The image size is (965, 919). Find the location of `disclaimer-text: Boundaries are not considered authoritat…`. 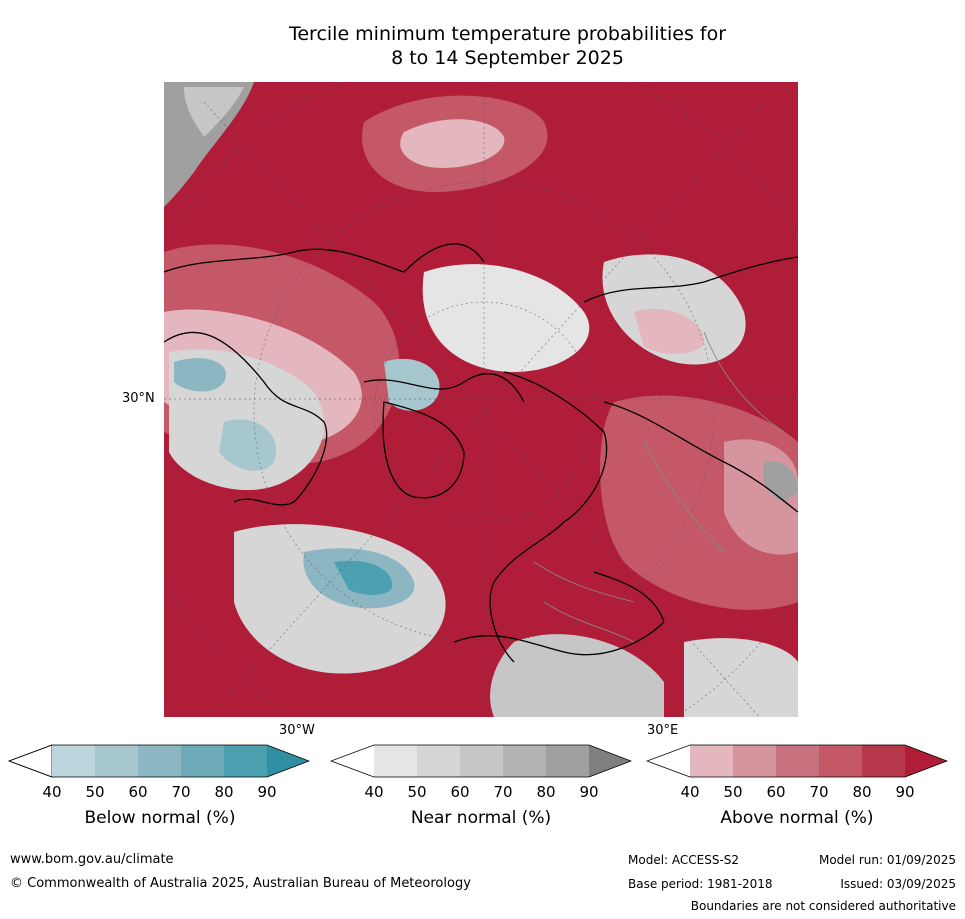

disclaimer-text: Boundaries are not considered authoritat… is located at coordinates (823, 906).